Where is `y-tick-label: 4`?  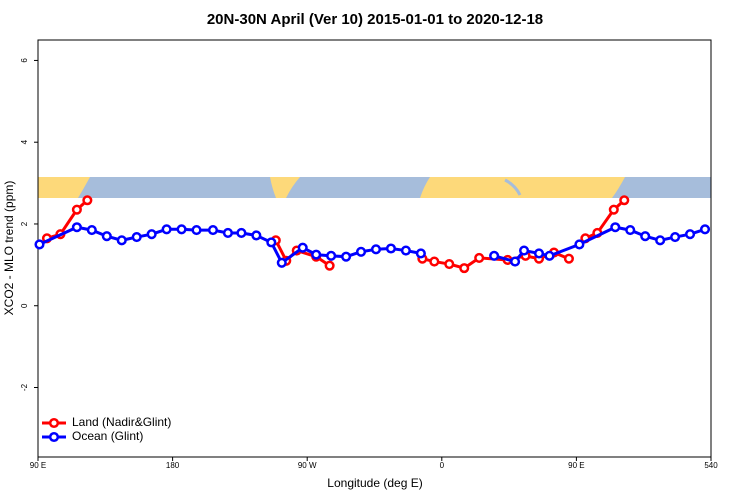
y-tick-label: 4 is located at coordinates (24, 141).